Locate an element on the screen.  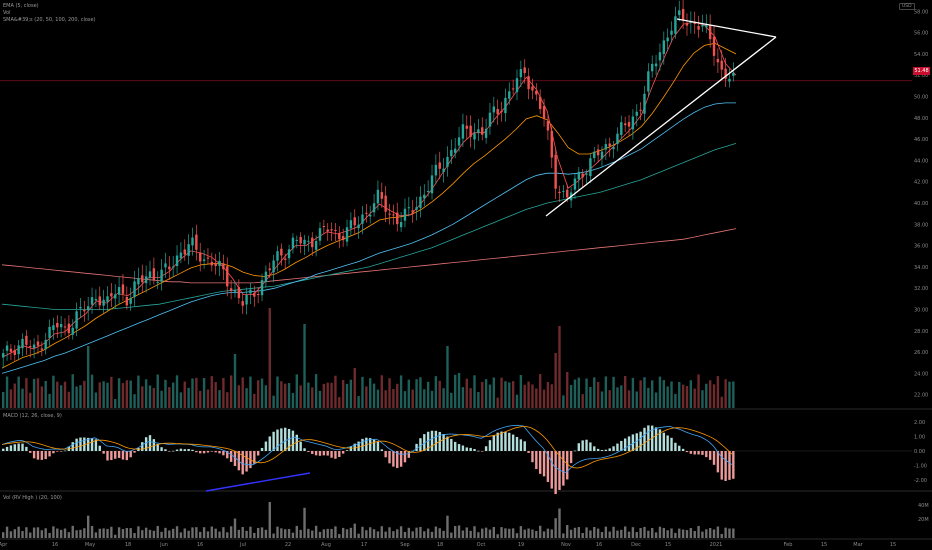
macd-tick-label: -2.00 is located at coordinates (920, 481).